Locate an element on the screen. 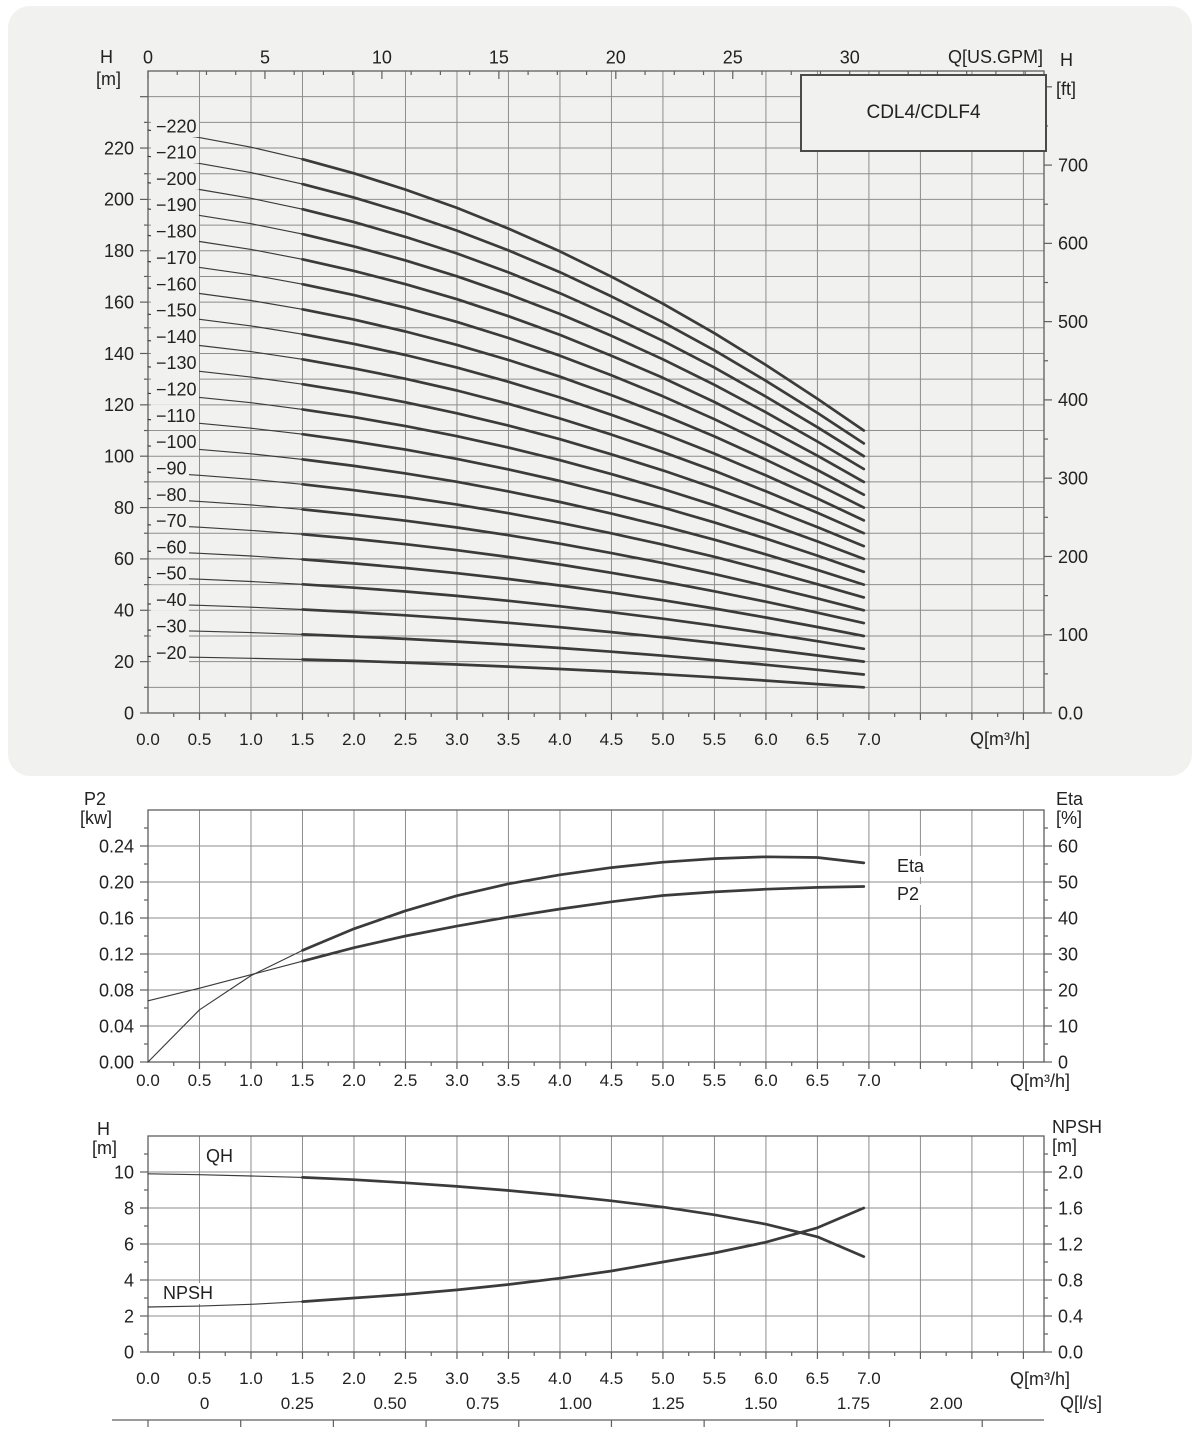  tick-label: 500 is located at coordinates (1073, 322).